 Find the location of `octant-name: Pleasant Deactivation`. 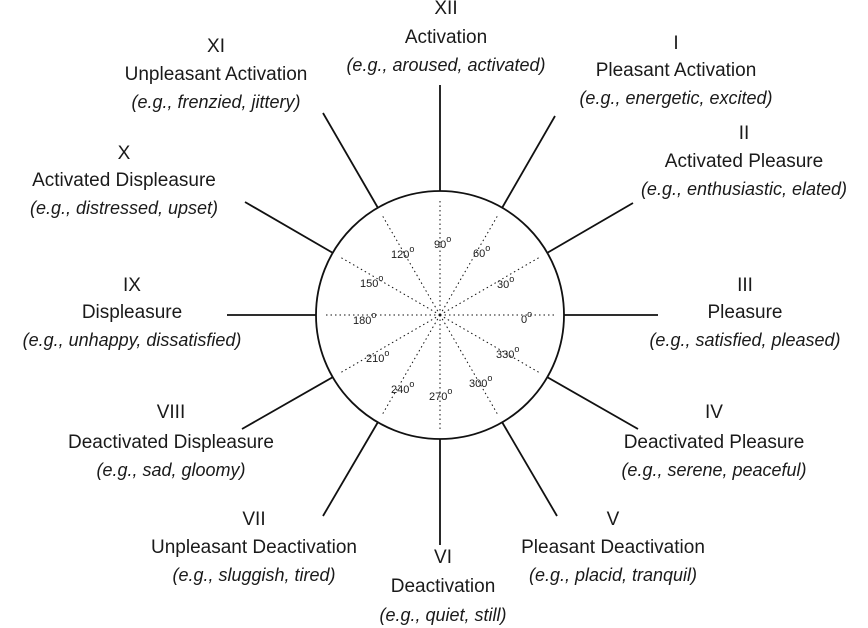

octant-name: Pleasant Deactivation is located at coordinates (613, 547).